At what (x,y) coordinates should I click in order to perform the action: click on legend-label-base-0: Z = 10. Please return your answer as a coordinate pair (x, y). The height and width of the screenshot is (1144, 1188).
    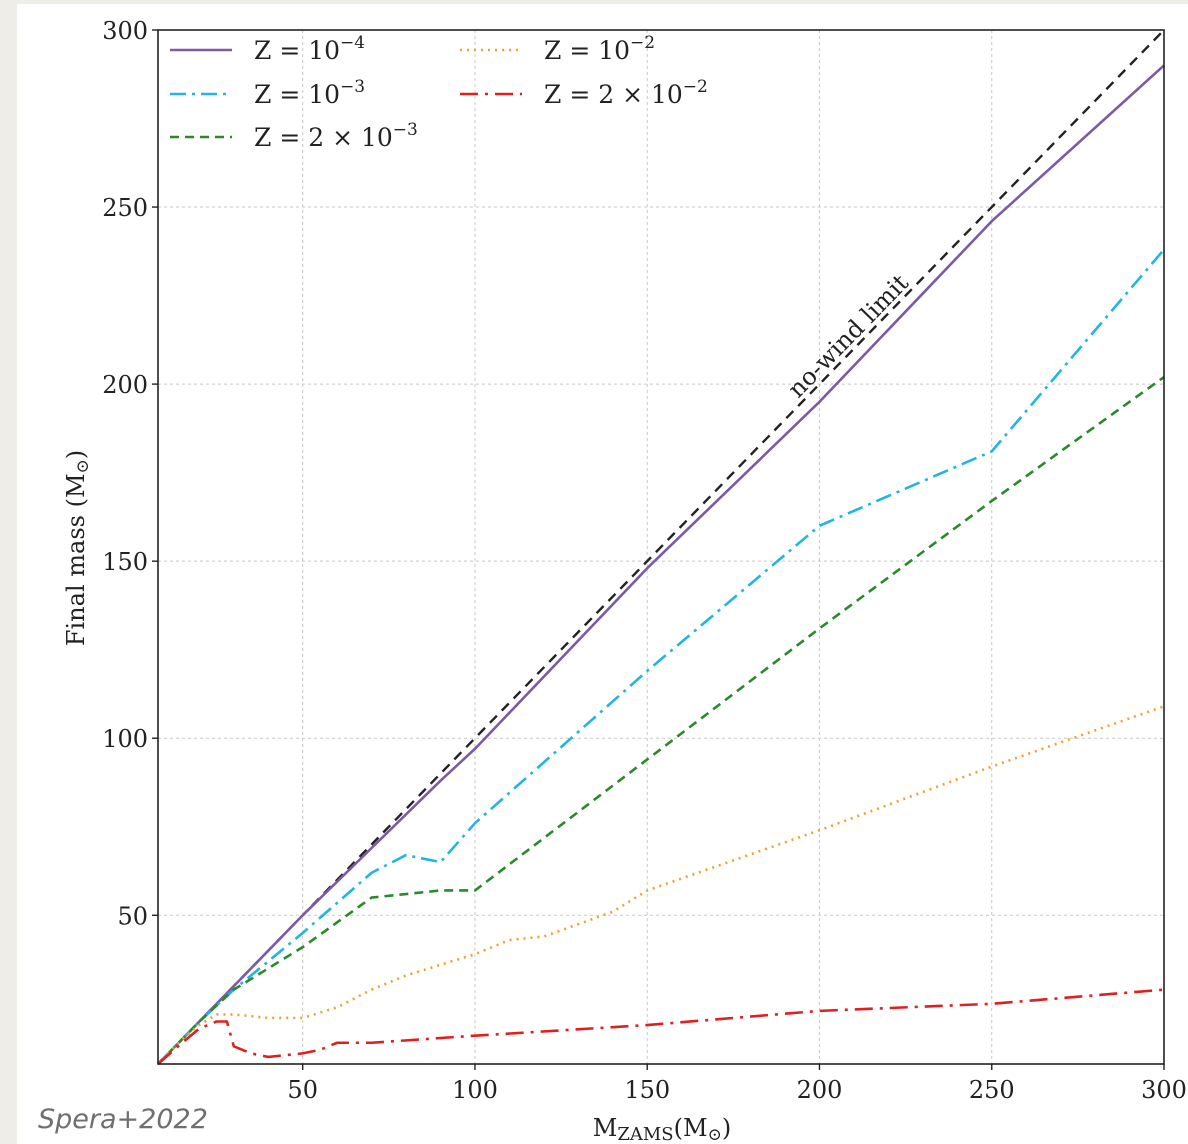
    Looking at the image, I should click on (297, 50).